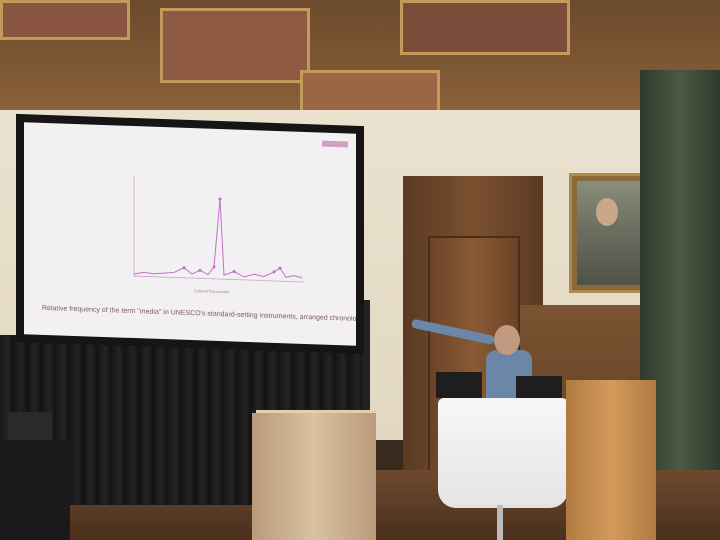 Image resolution: width=720 pixels, height=540 pixels. Describe the element at coordinates (35, 490) in the screenshot. I see `left-desk` at that location.